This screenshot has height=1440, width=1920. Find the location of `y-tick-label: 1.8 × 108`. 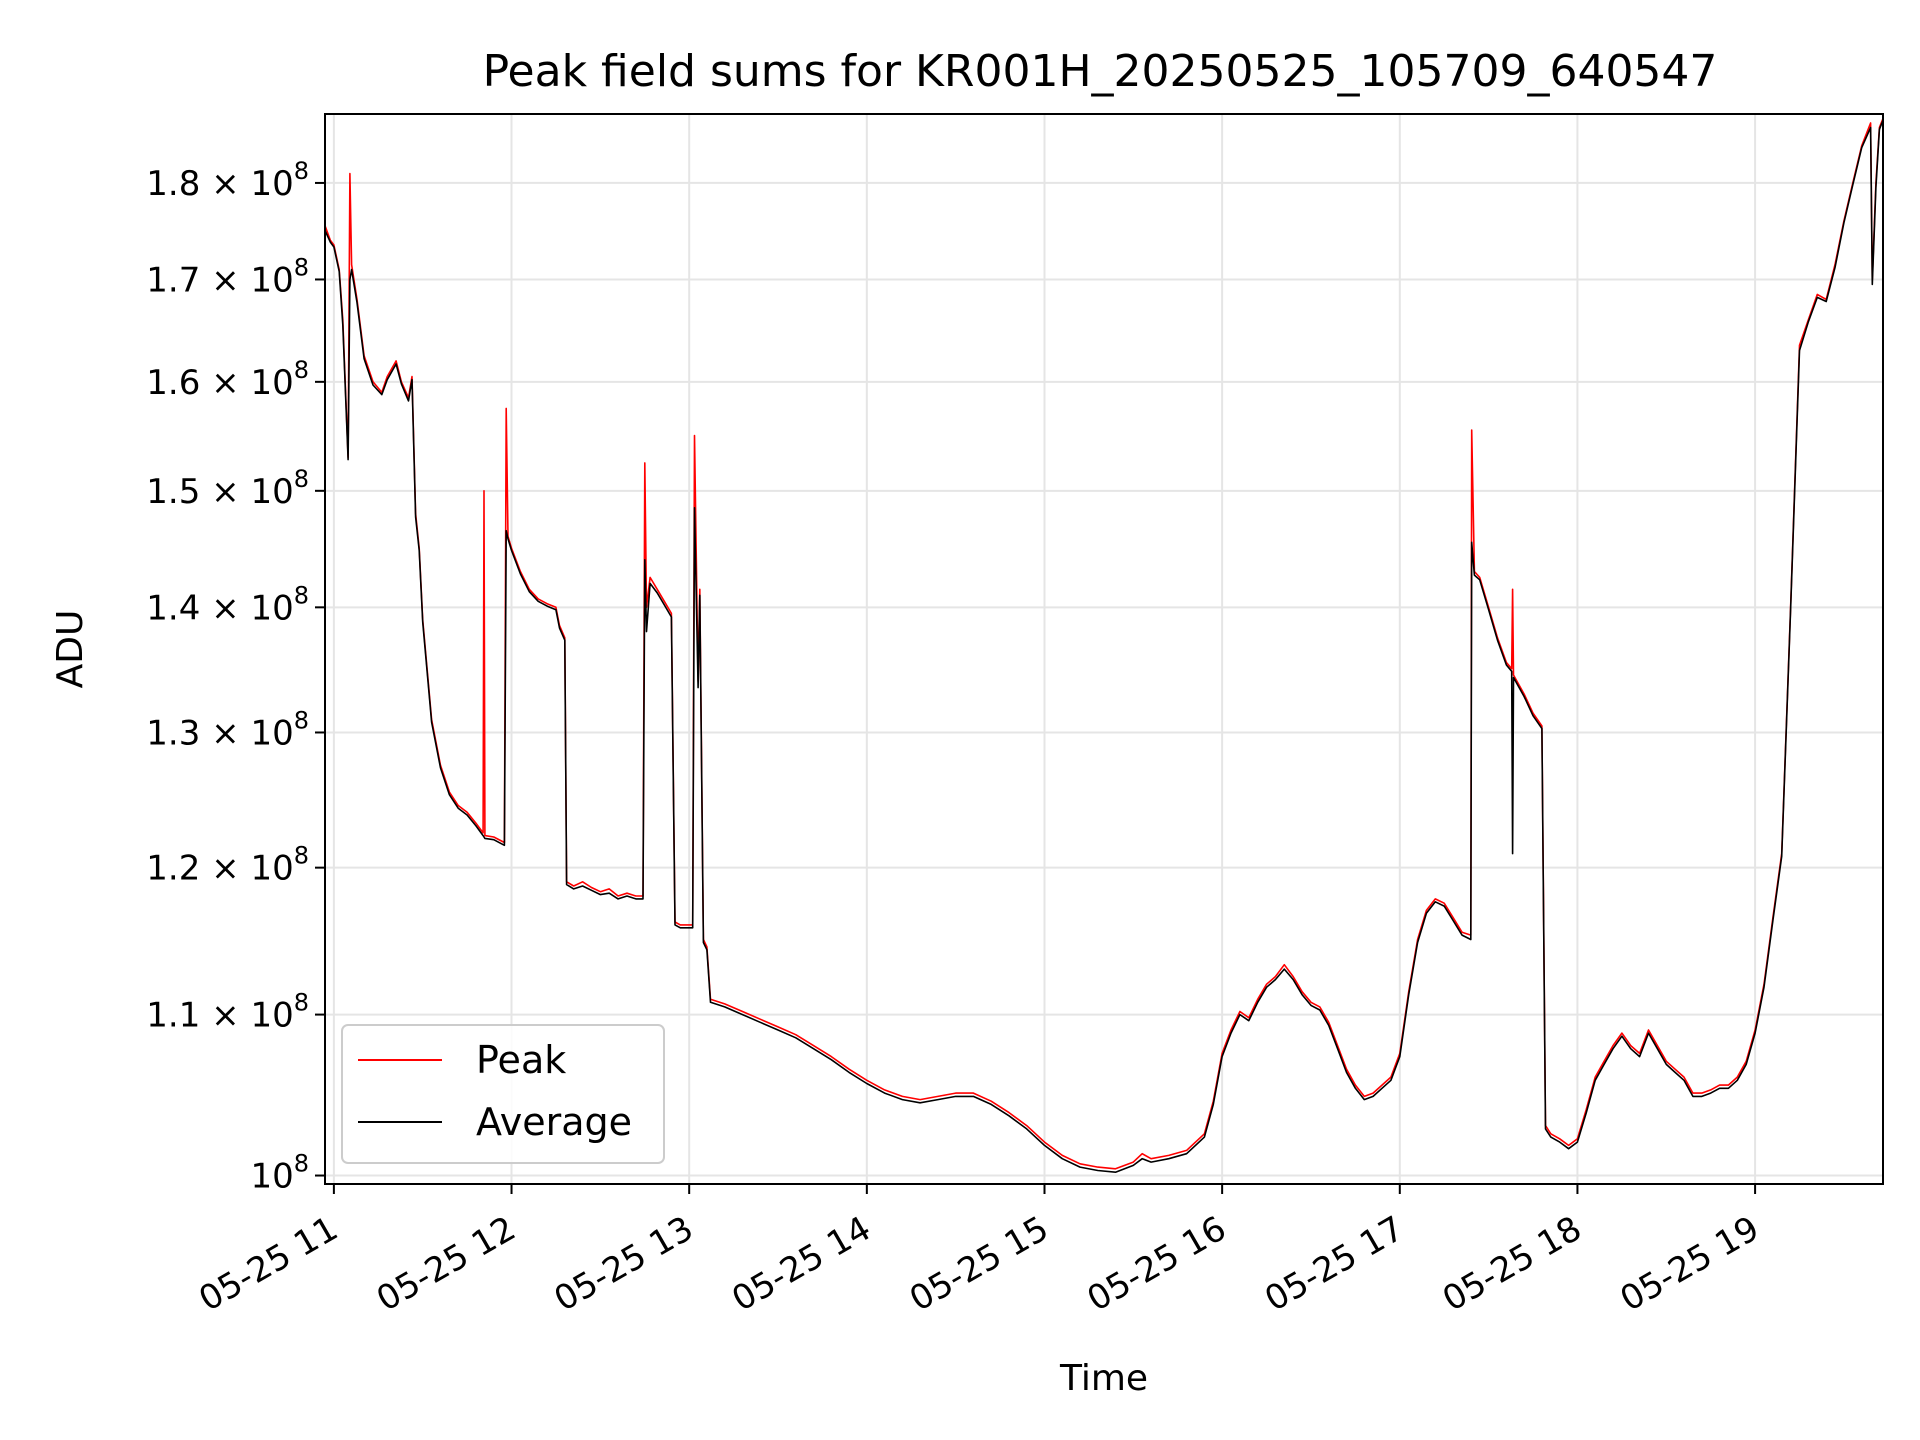

y-tick-label: 1.8 × 108 is located at coordinates (227, 180).